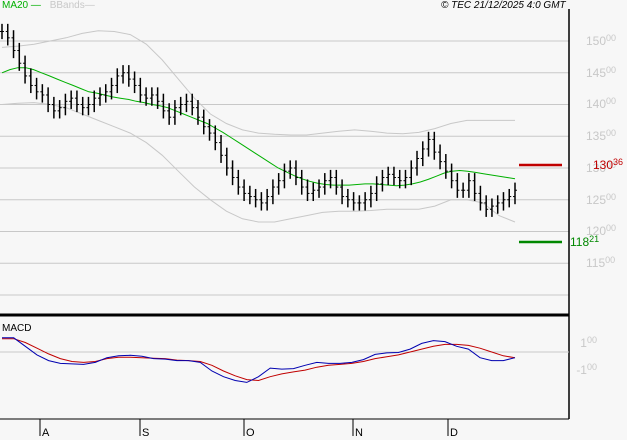 The height and width of the screenshot is (440, 627). I want to click on price-axis-label: 15000, so click(601, 40).